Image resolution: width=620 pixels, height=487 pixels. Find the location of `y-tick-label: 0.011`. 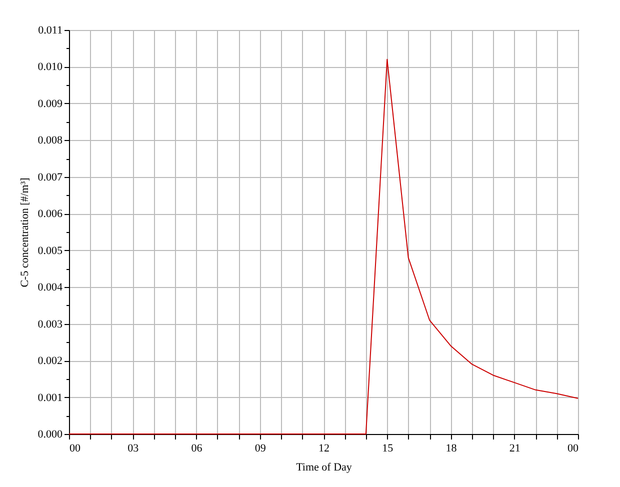

y-tick-label: 0.011 is located at coordinates (50, 30).